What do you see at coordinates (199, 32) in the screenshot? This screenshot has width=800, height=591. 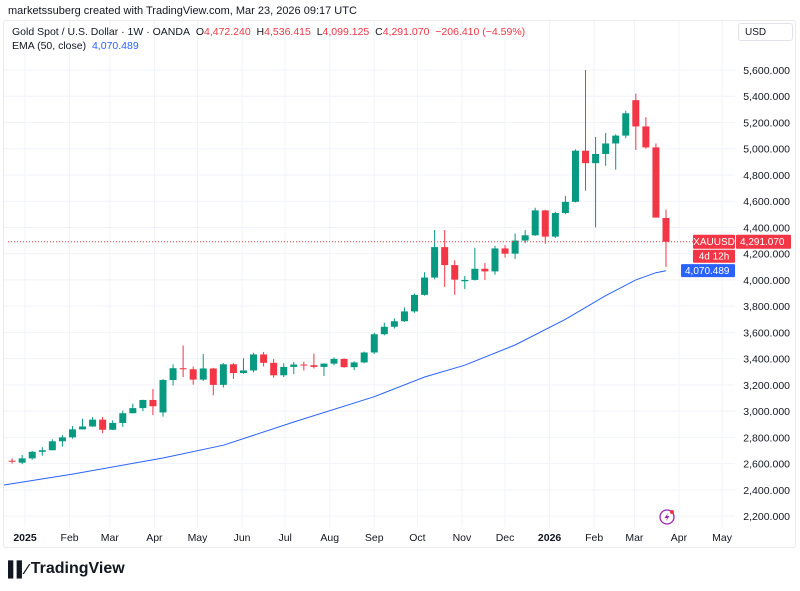 I see `open-label: O` at bounding box center [199, 32].